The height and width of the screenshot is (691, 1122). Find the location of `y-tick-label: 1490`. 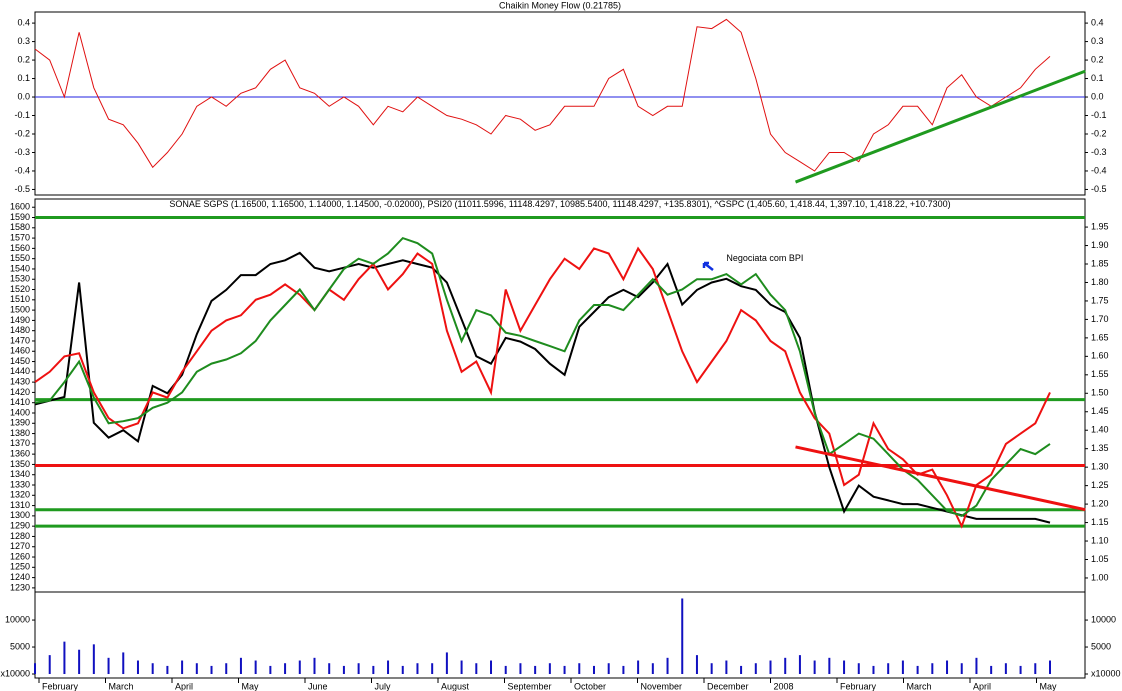

y-tick-label: 1490 is located at coordinates (20, 320).